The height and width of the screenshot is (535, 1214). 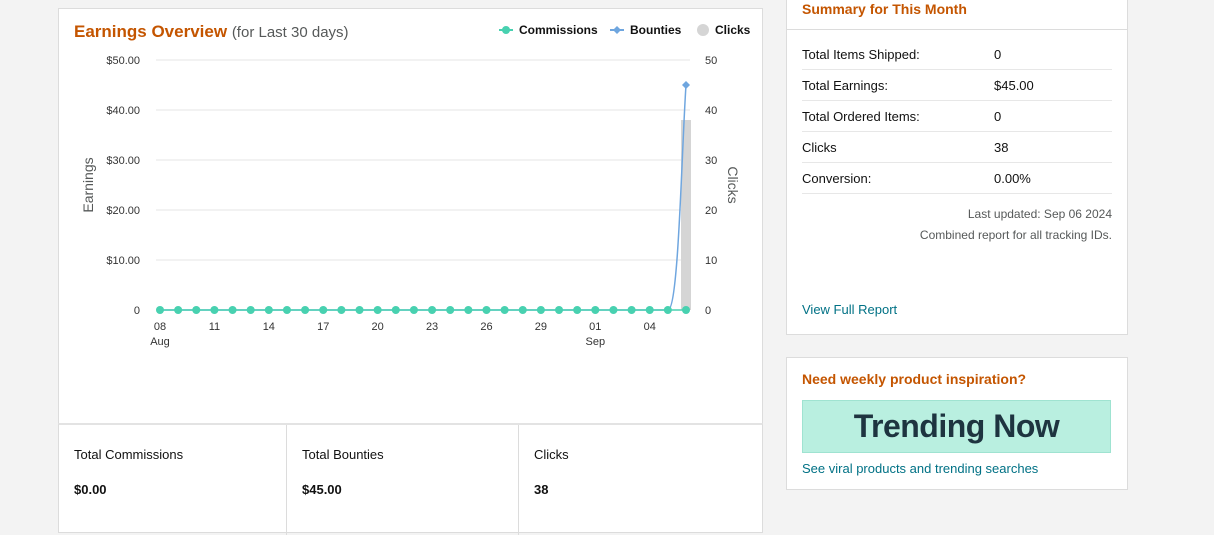 What do you see at coordinates (884, 9) in the screenshot?
I see `summary-title: Summary for This Month` at bounding box center [884, 9].